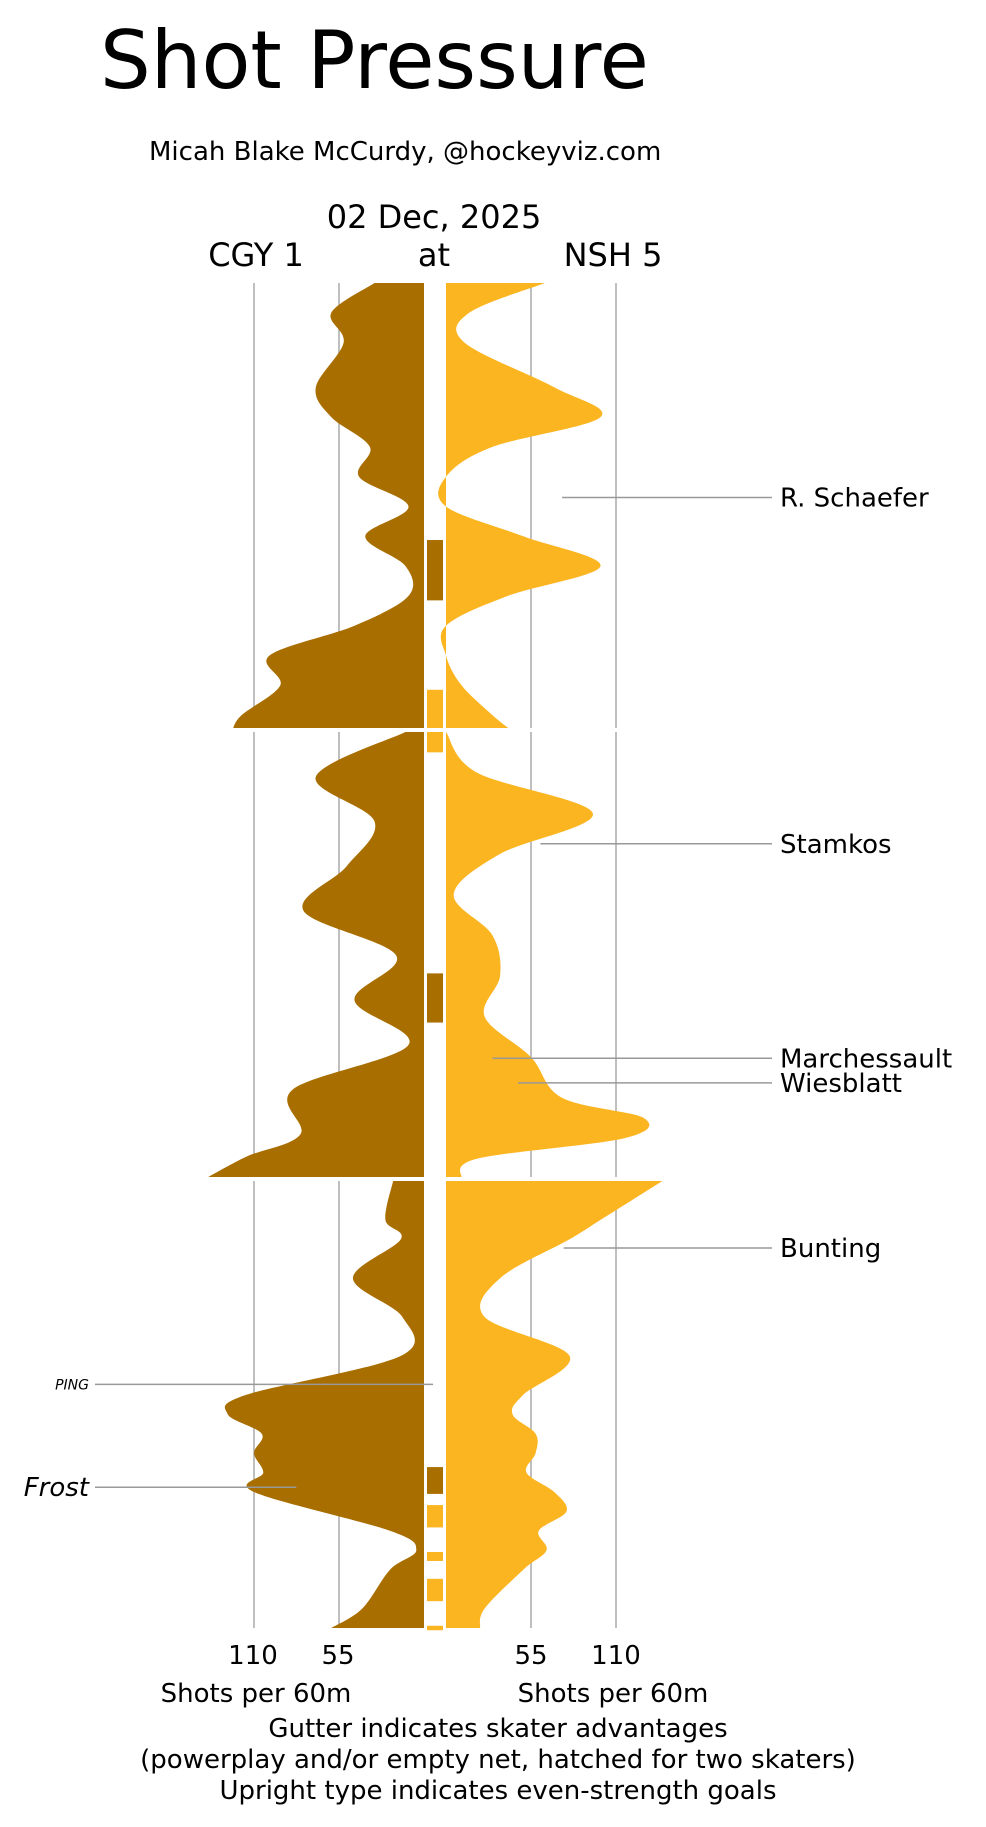 This screenshot has height=1827, width=986. I want to click on period-separators, so click(440, 954).